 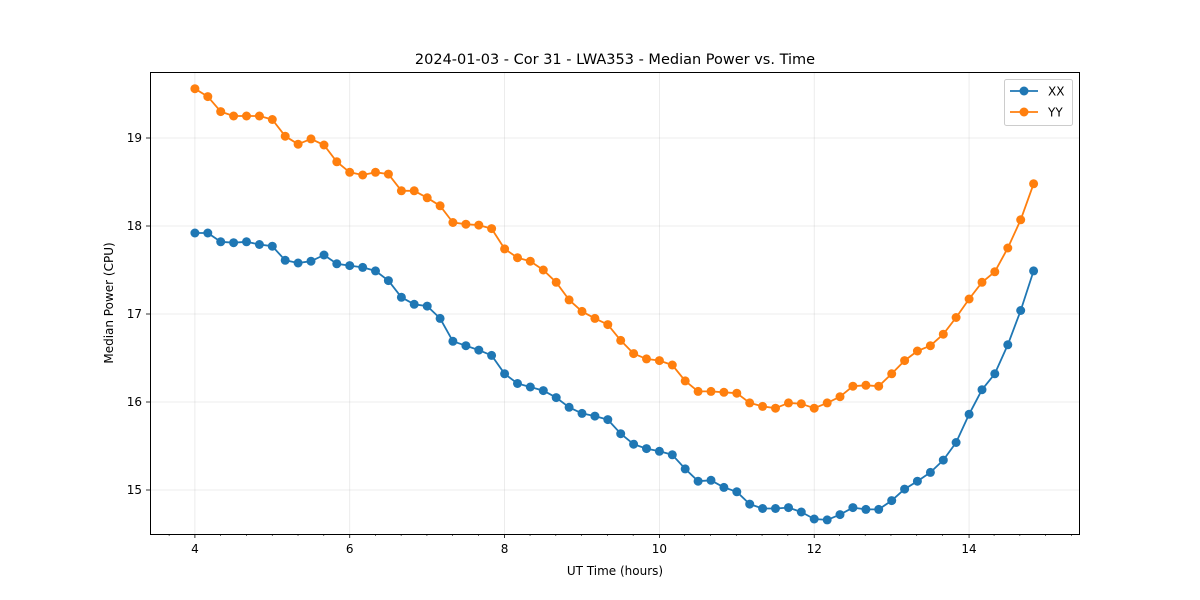 What do you see at coordinates (1056, 92) in the screenshot?
I see `legend-label-xx: XX` at bounding box center [1056, 92].